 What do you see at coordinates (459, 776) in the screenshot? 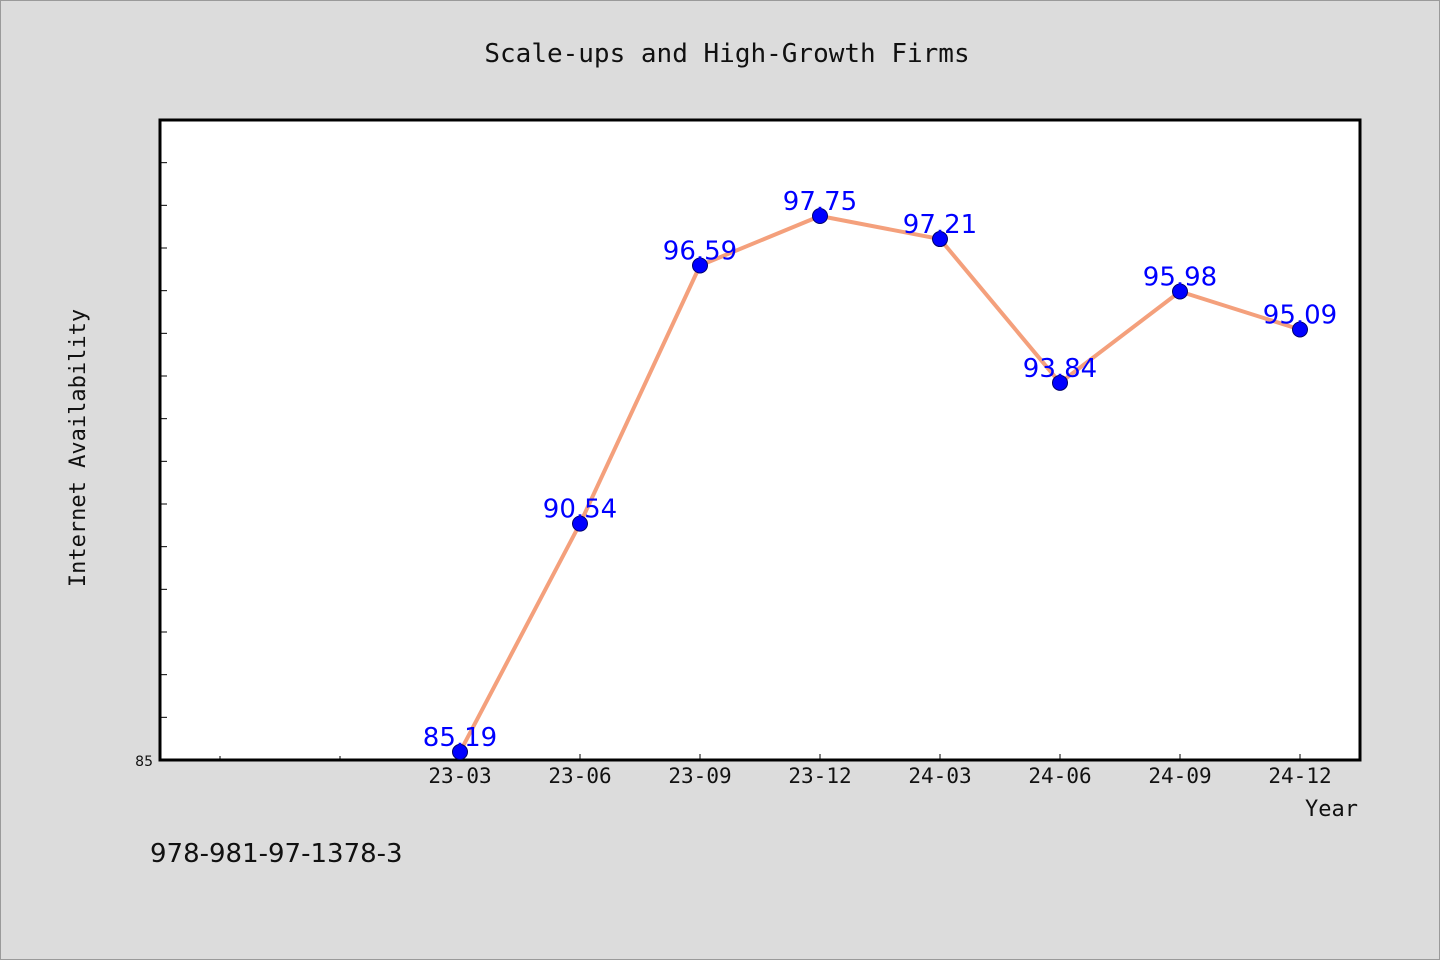
I see `x-tick-label: 23-03` at bounding box center [459, 776].